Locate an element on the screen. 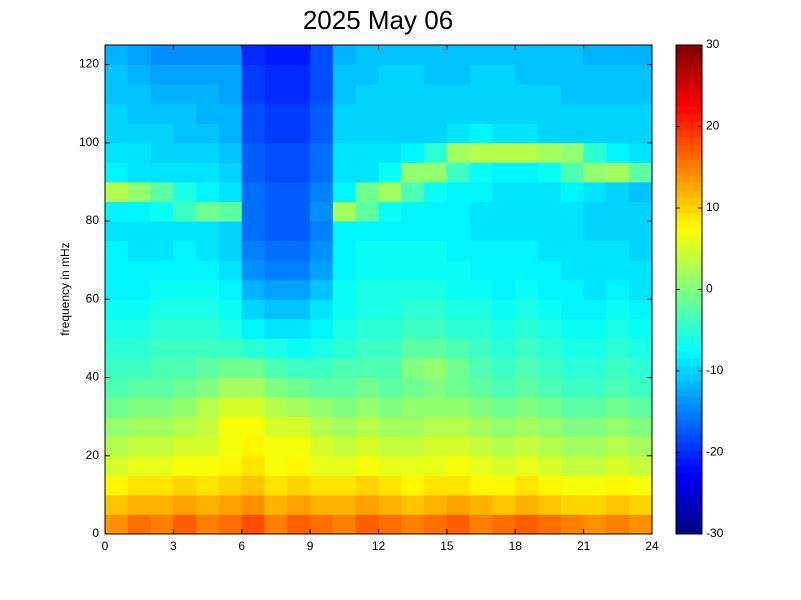 This screenshot has height=600, width=801. x-tick-label: 12 is located at coordinates (379, 546).